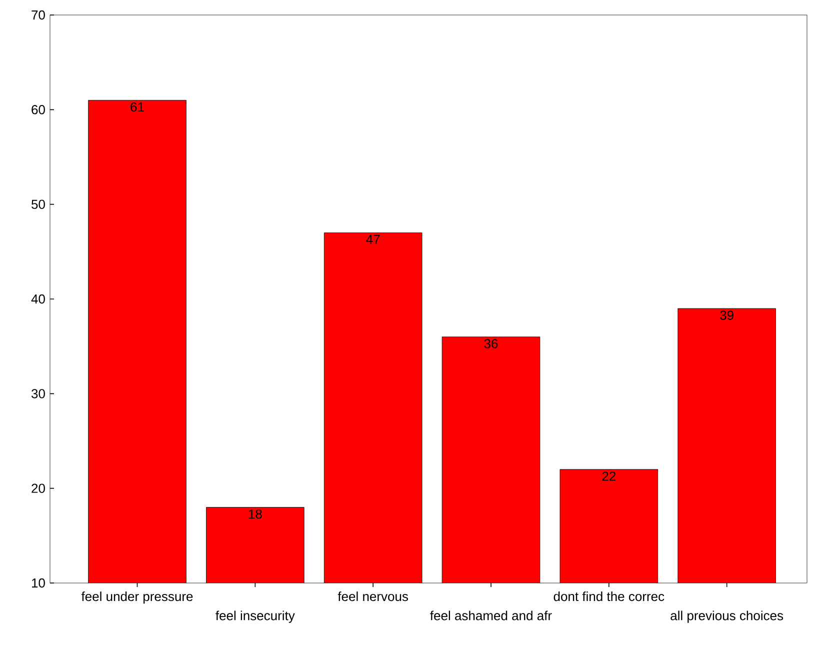 This screenshot has width=823, height=656. Describe the element at coordinates (38, 15) in the screenshot. I see `y-tick-label: 70` at that location.